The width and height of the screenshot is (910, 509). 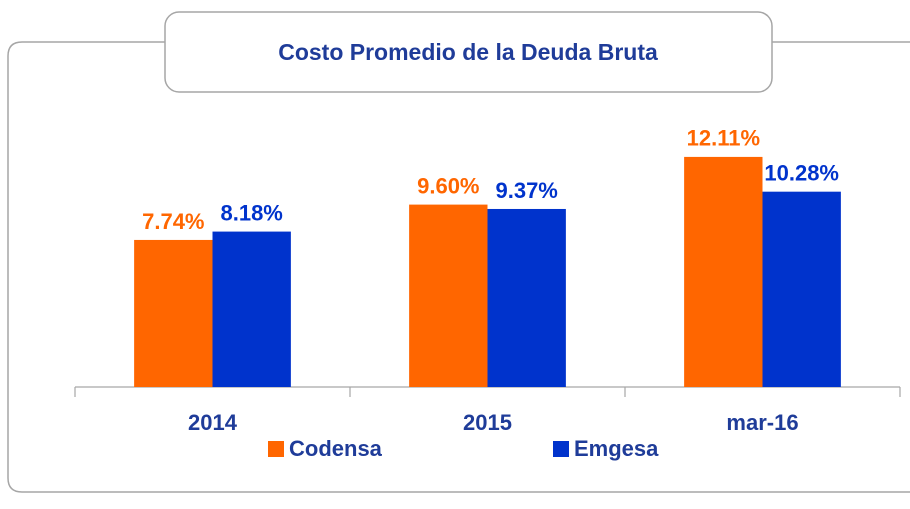 I want to click on value-label: 8.18%, so click(x=251, y=212).